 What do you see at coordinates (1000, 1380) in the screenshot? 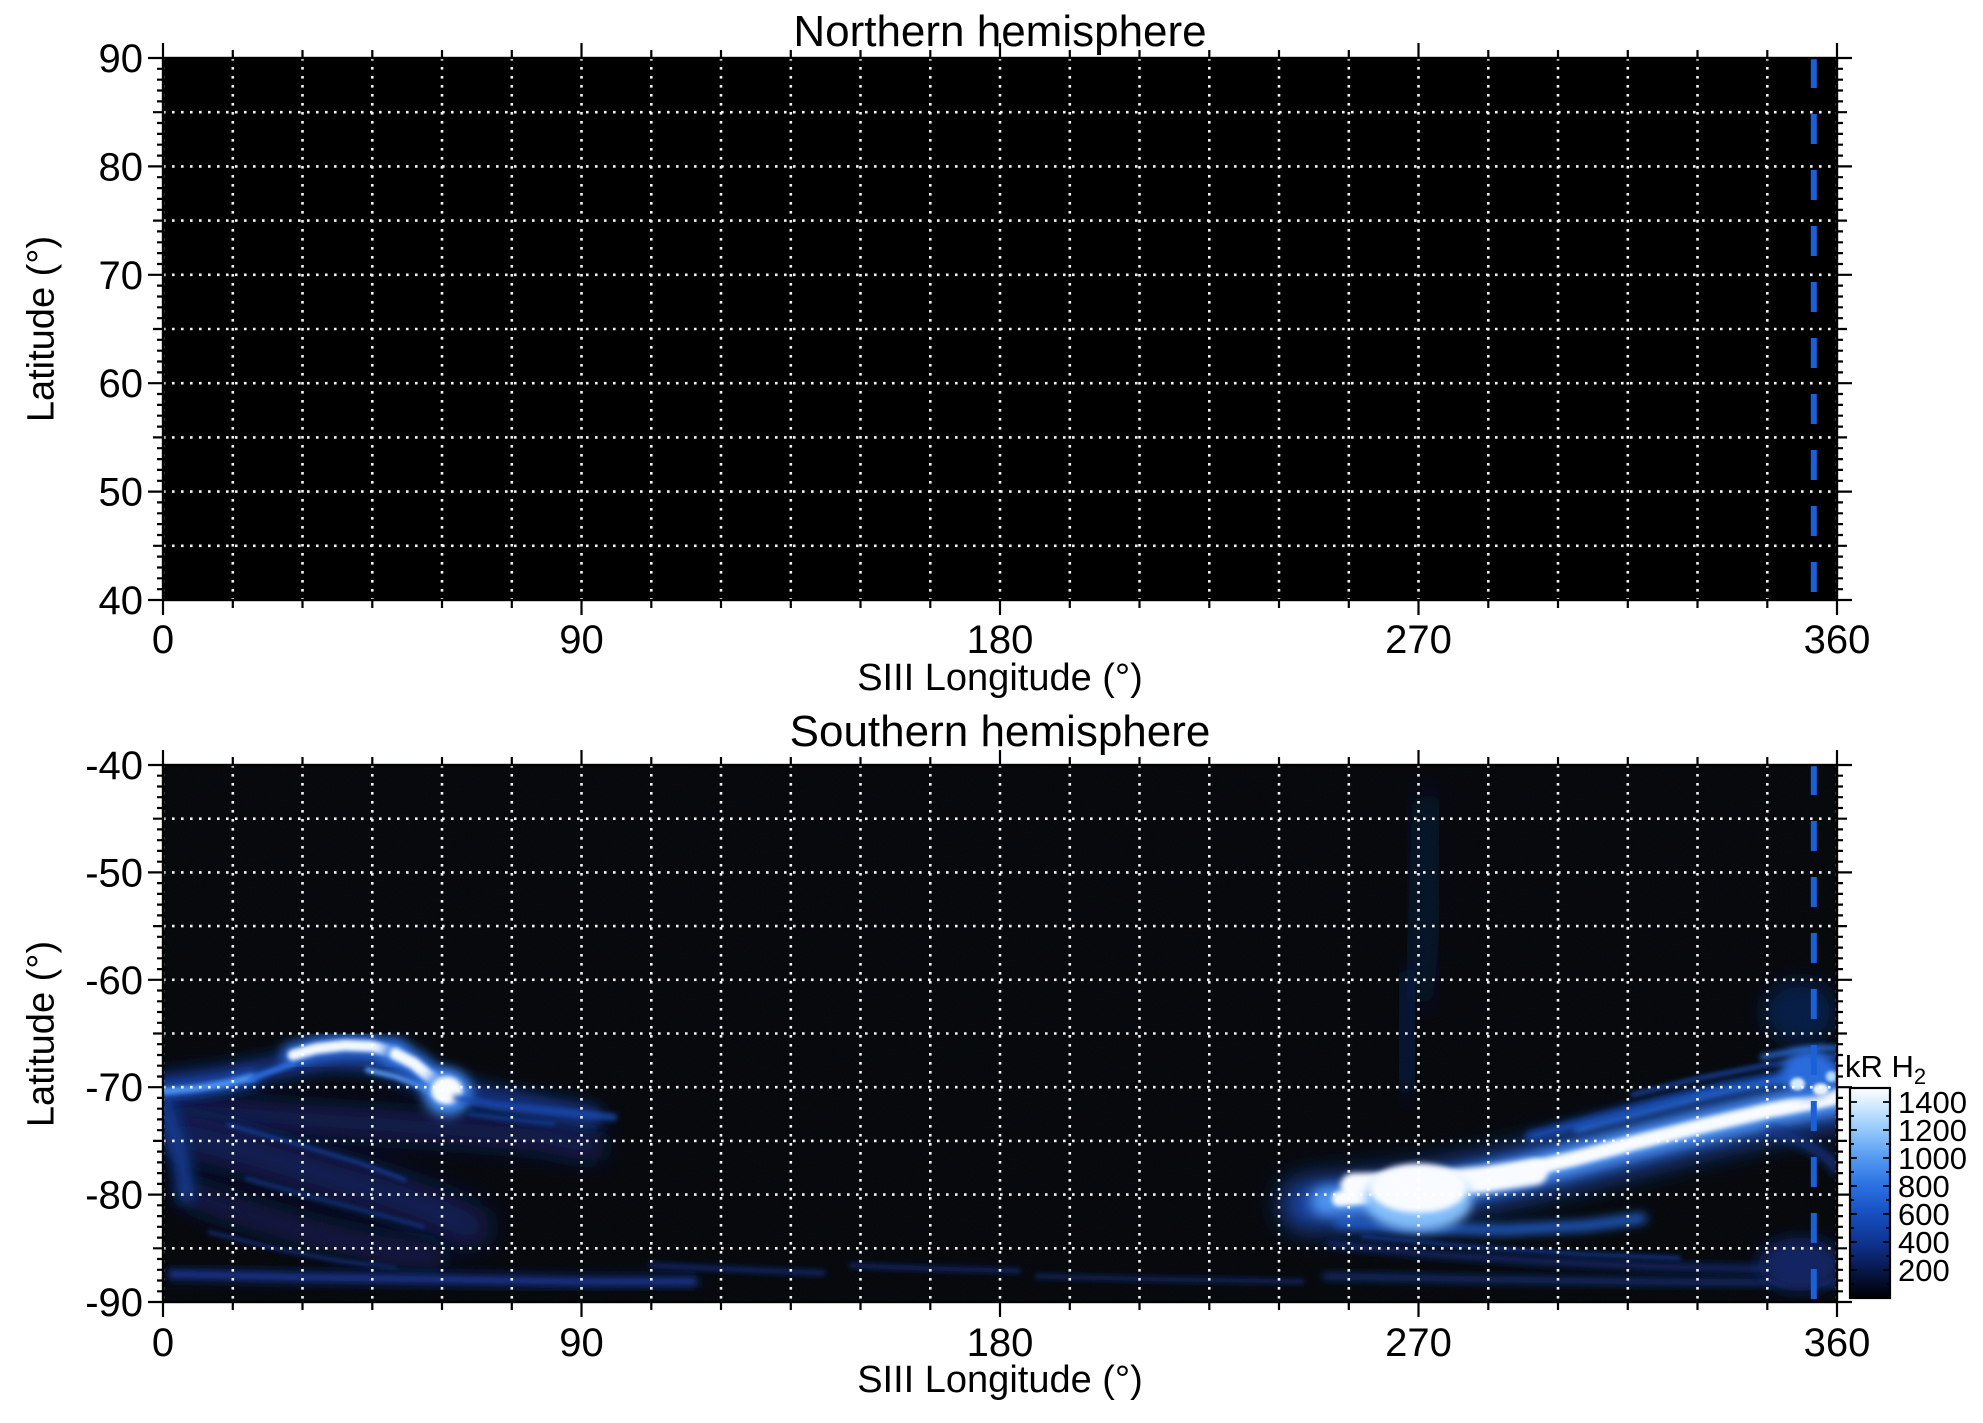
I see `south-x-axis-label: SIII Longitude (°)` at bounding box center [1000, 1380].